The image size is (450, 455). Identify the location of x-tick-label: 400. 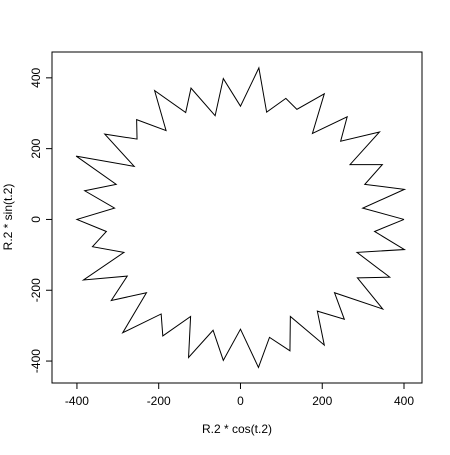
(404, 401).